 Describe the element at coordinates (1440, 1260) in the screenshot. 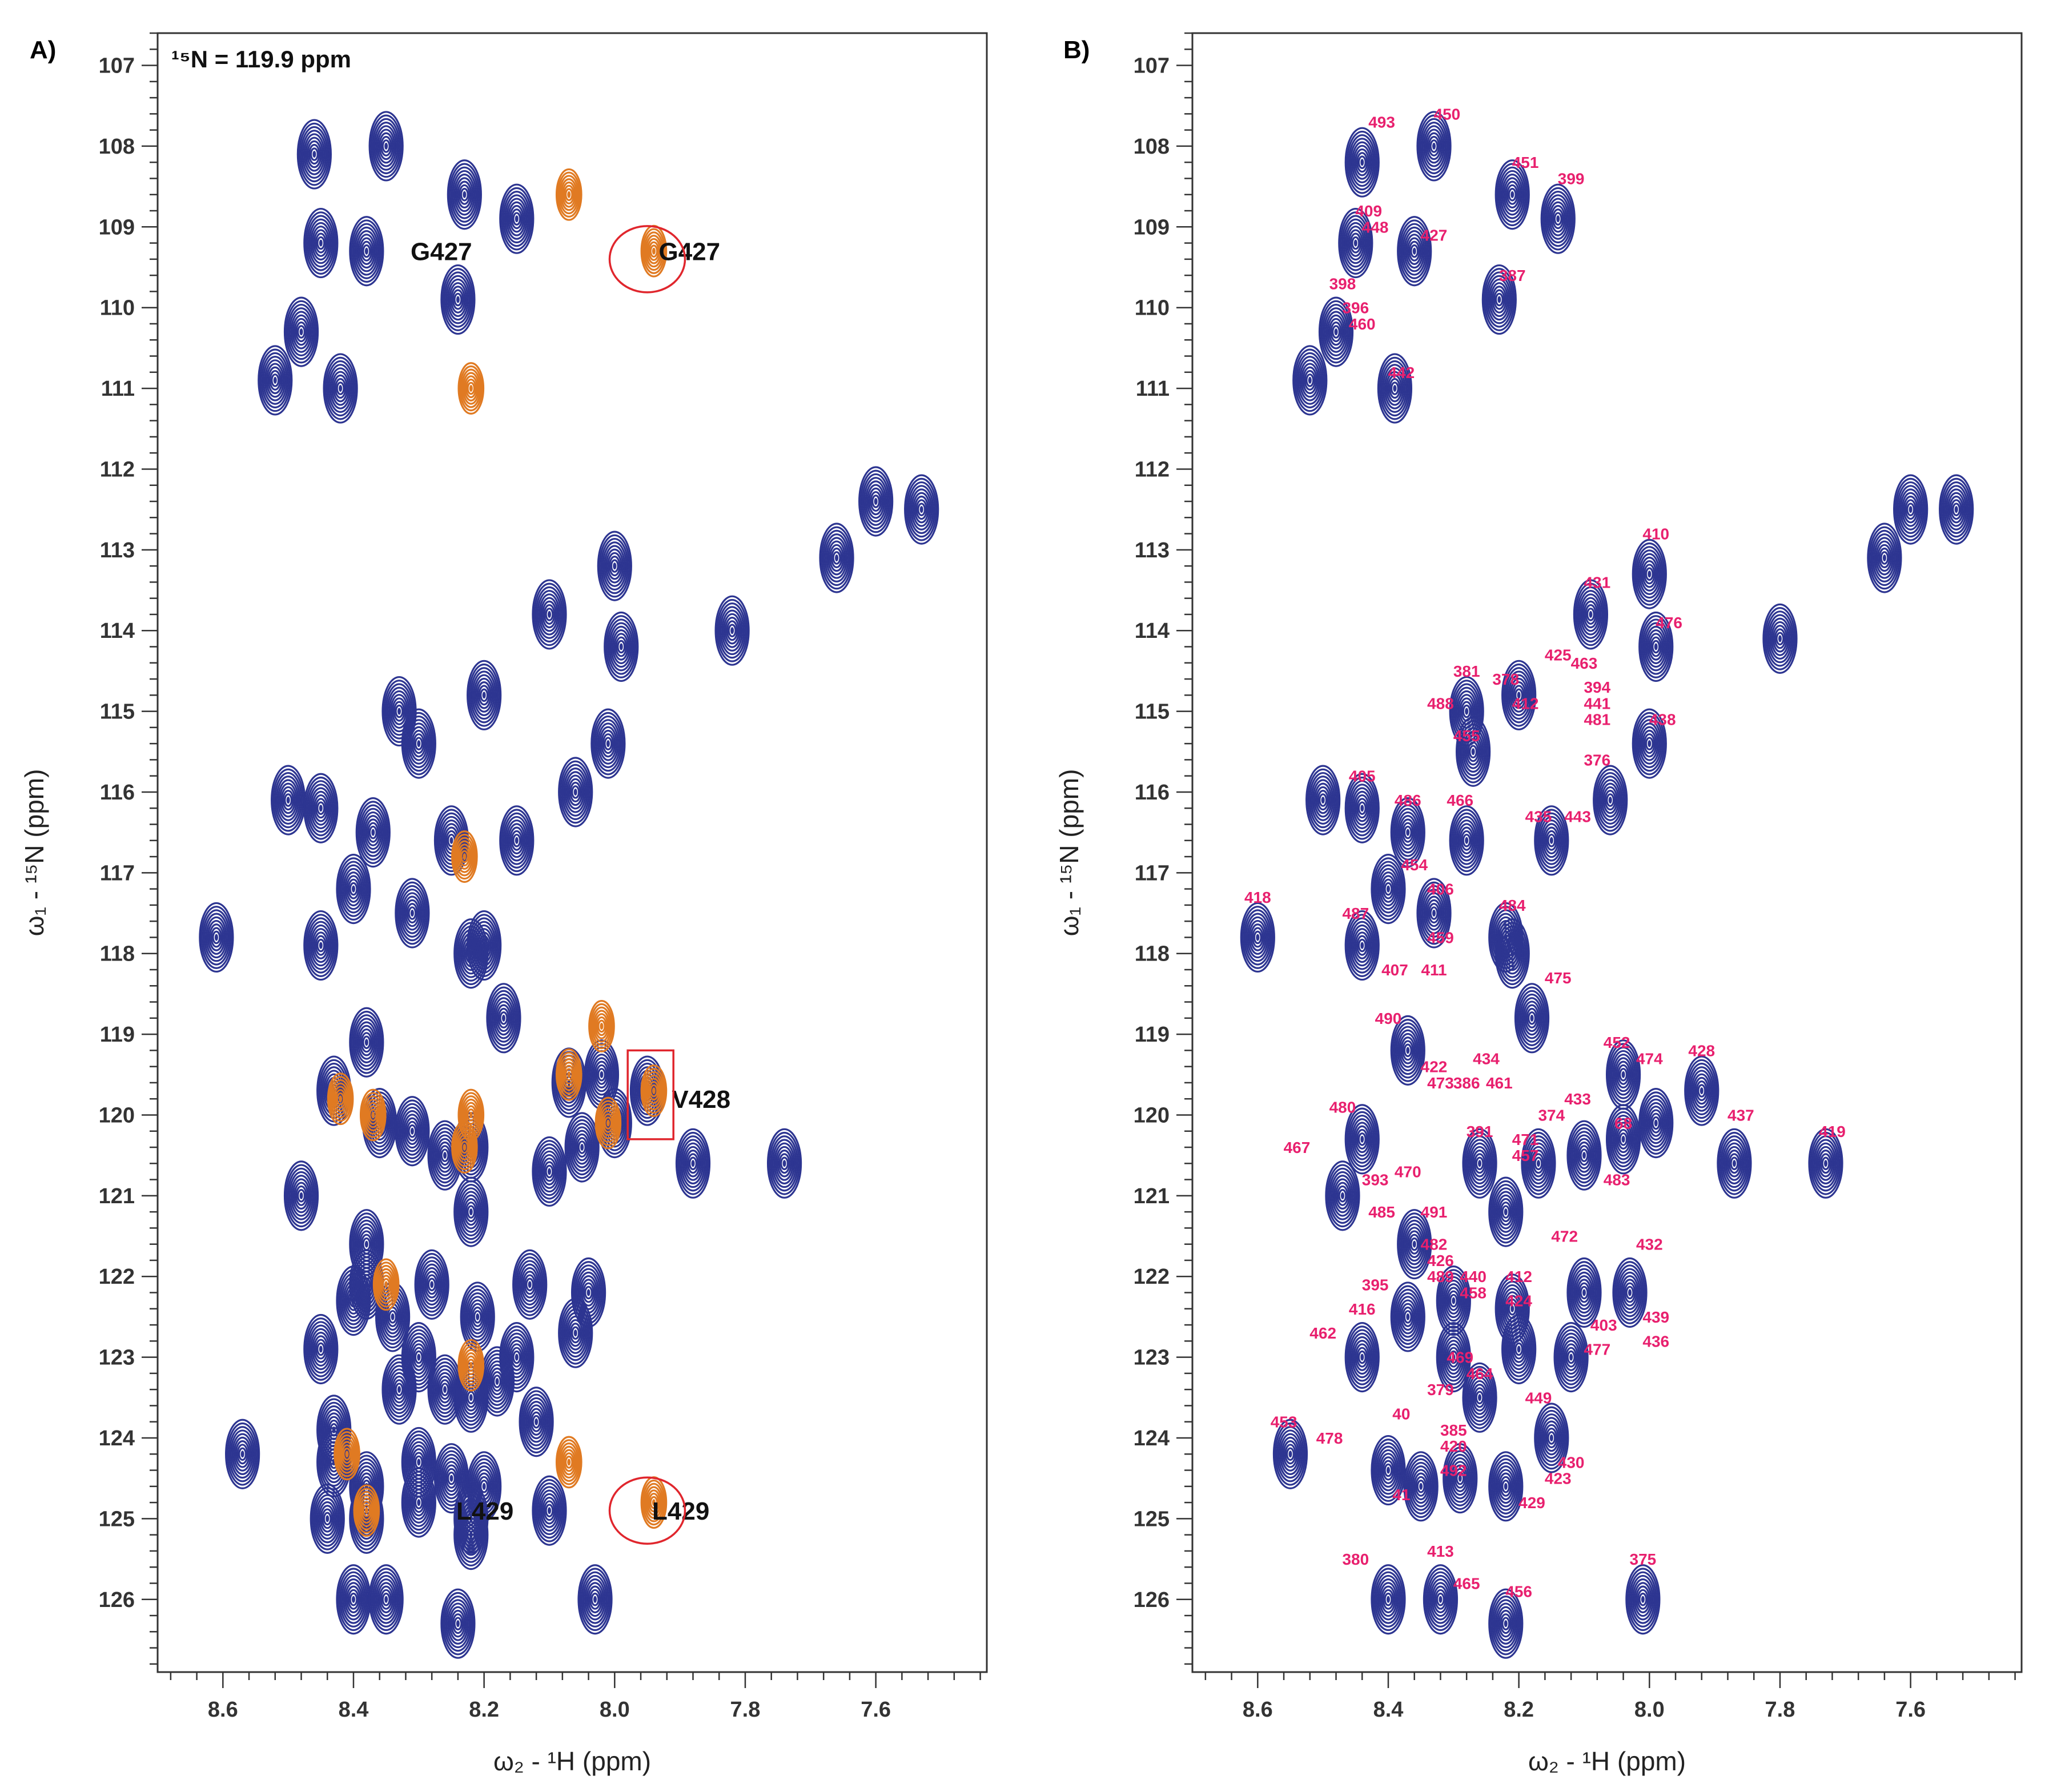

I see `residue-label: 426` at that location.